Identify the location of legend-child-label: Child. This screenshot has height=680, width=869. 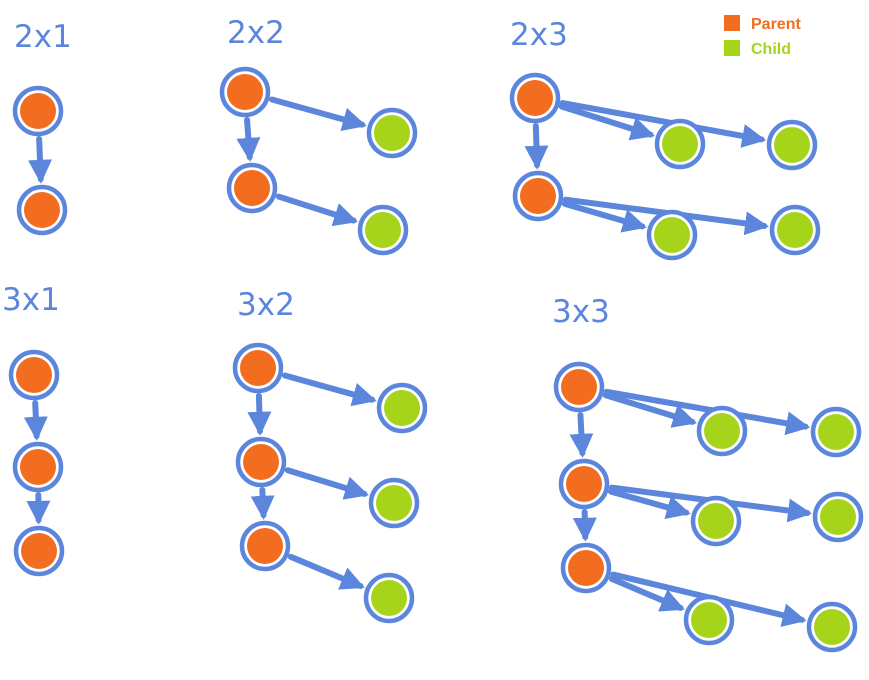
(771, 49).